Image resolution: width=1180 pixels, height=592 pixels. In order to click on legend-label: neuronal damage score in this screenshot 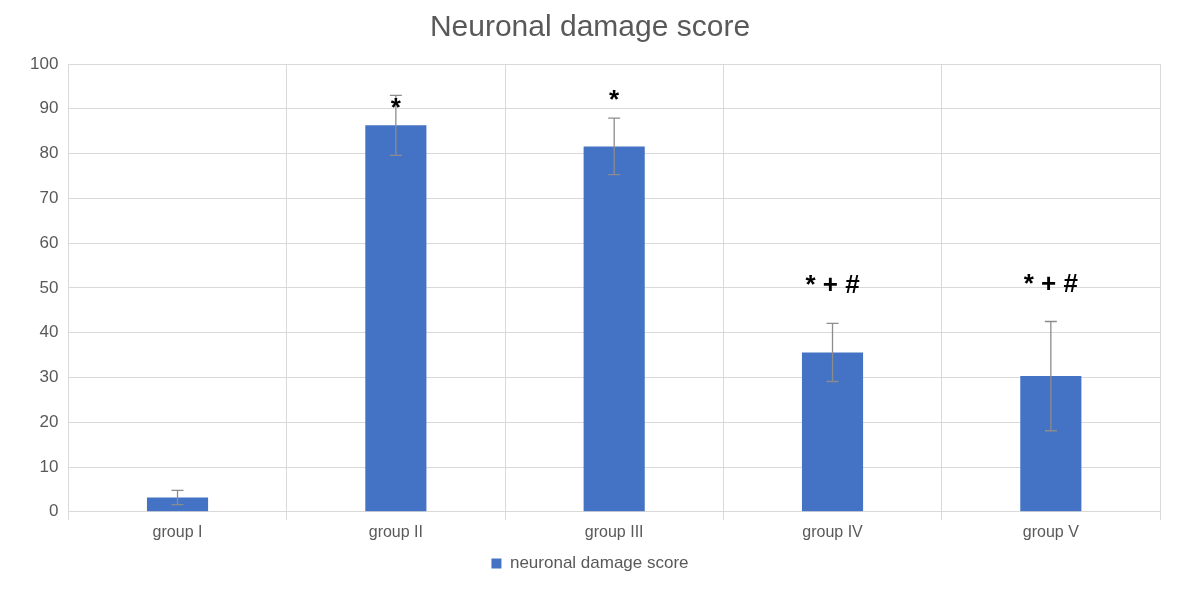, I will do `click(599, 563)`.